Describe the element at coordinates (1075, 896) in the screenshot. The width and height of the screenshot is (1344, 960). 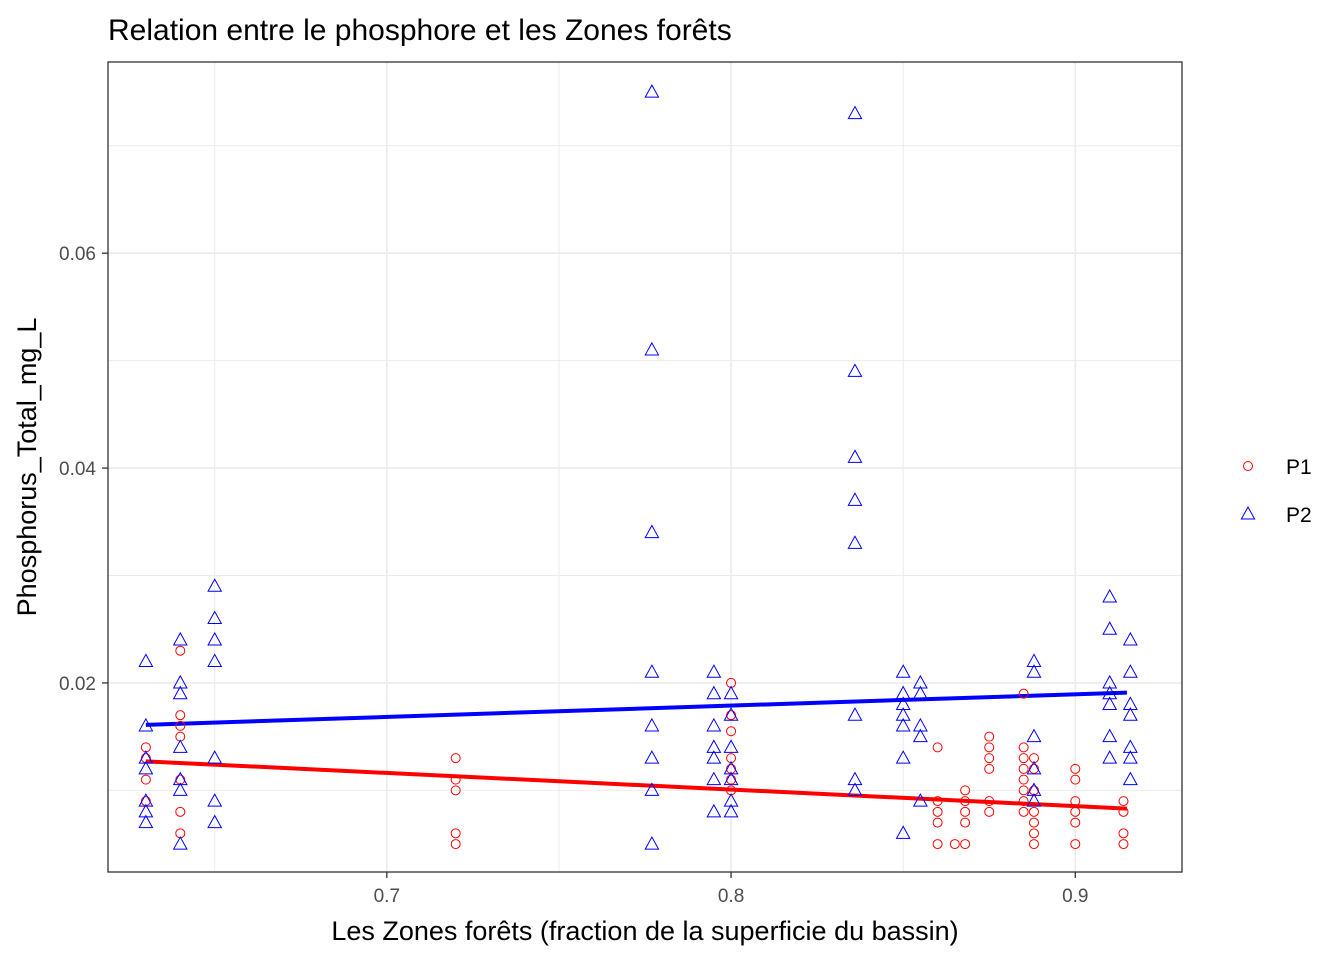
I see `x-tick-label: 0.9` at that location.